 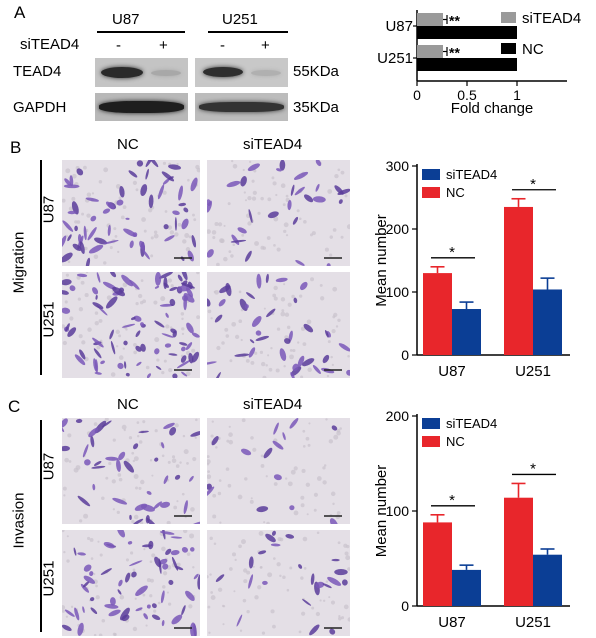 What do you see at coordinates (49, 578) in the screenshot?
I see `row-label-u251-c: U251` at bounding box center [49, 578].